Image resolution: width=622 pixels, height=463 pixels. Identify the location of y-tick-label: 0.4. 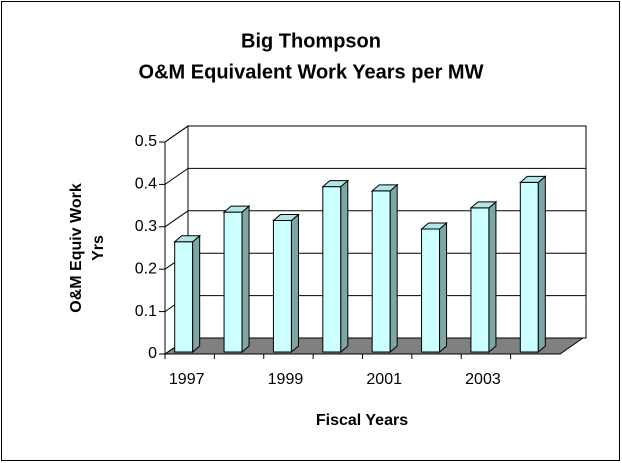
(146, 184).